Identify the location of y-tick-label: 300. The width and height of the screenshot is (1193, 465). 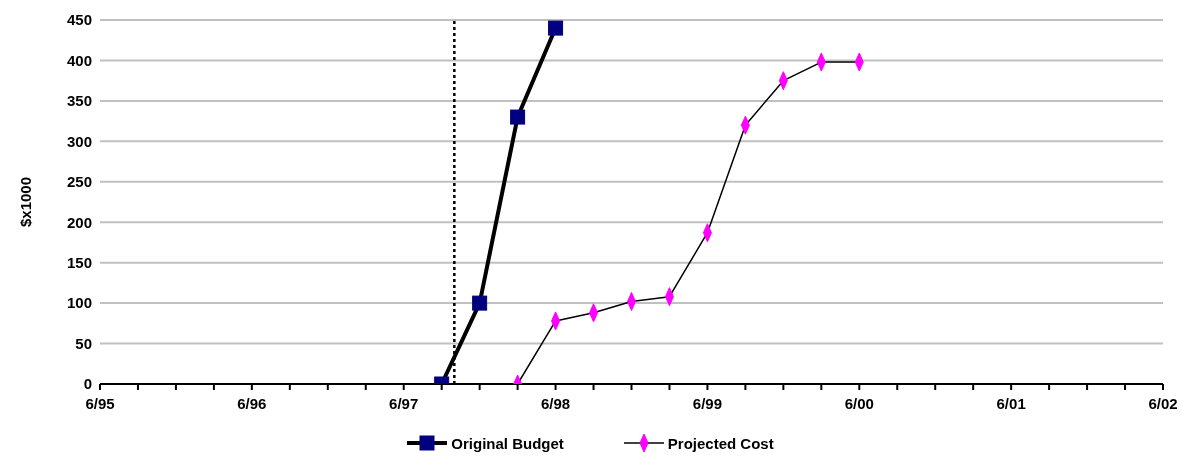
(79, 141).